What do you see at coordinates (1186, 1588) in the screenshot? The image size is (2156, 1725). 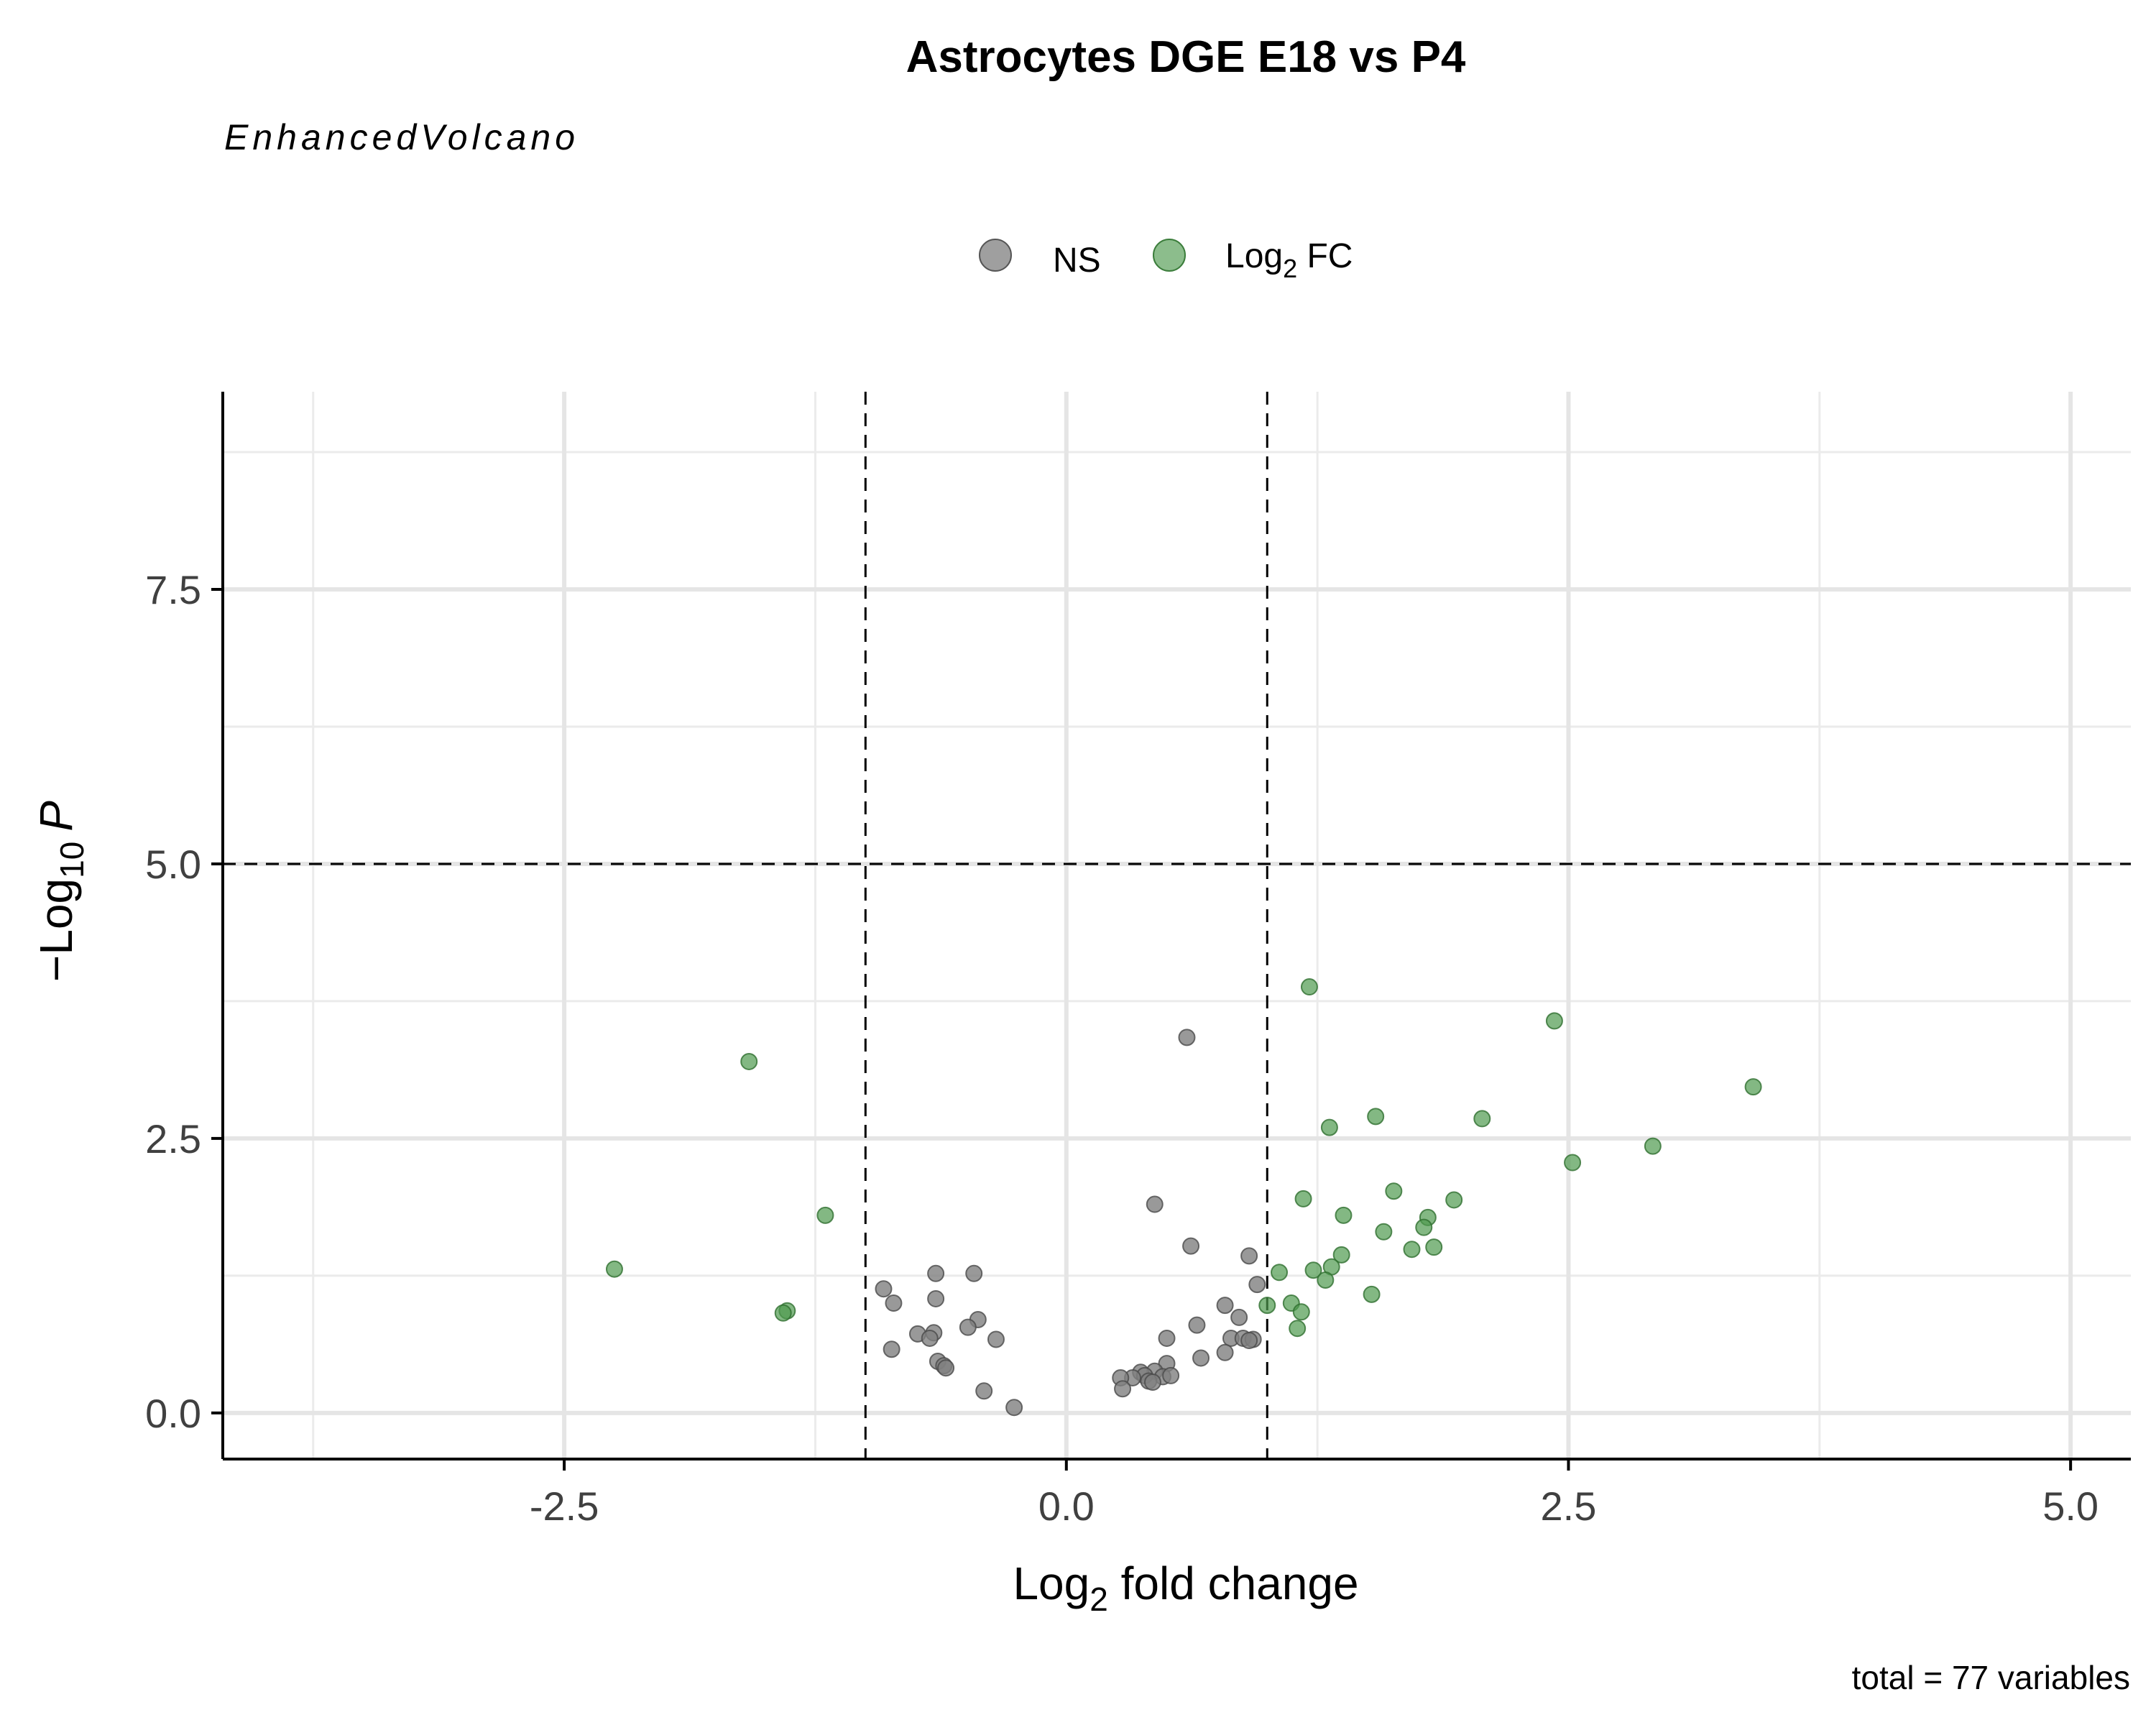 I see `x-axis-title: Log2 fold change` at bounding box center [1186, 1588].